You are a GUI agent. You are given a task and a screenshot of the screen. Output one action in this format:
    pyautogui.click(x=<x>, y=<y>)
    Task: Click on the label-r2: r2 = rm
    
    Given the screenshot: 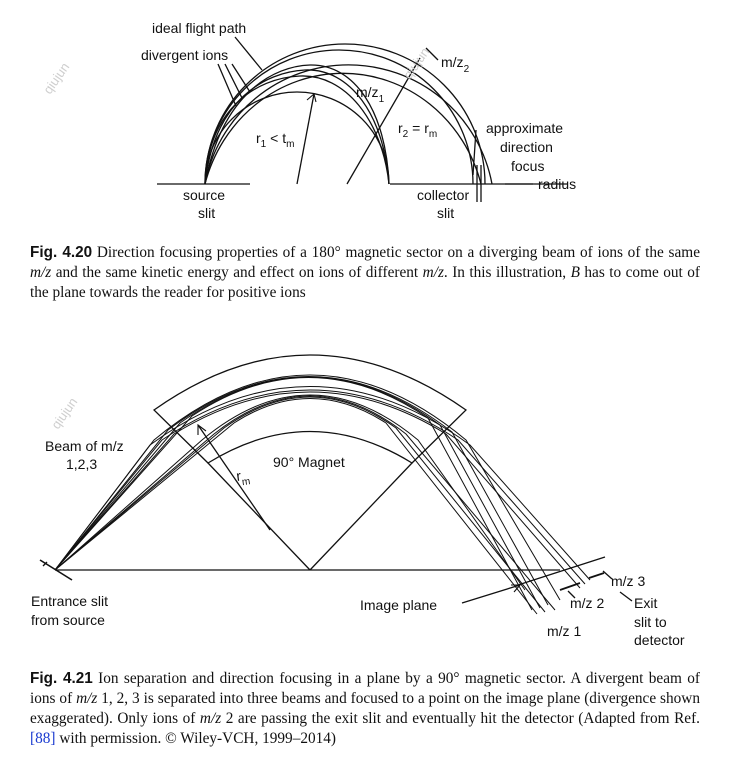 What is the action you would take?
    pyautogui.click(x=417, y=130)
    